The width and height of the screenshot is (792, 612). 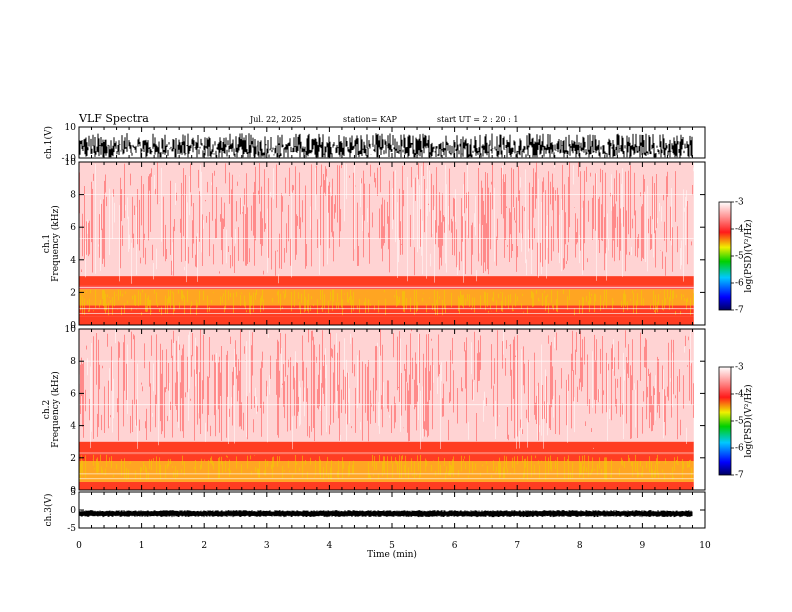 I want to click on ch1-colorbar: -3 -4 -5 -6 -7 log(PSD)(V²/Hz), so click(x=736, y=257).